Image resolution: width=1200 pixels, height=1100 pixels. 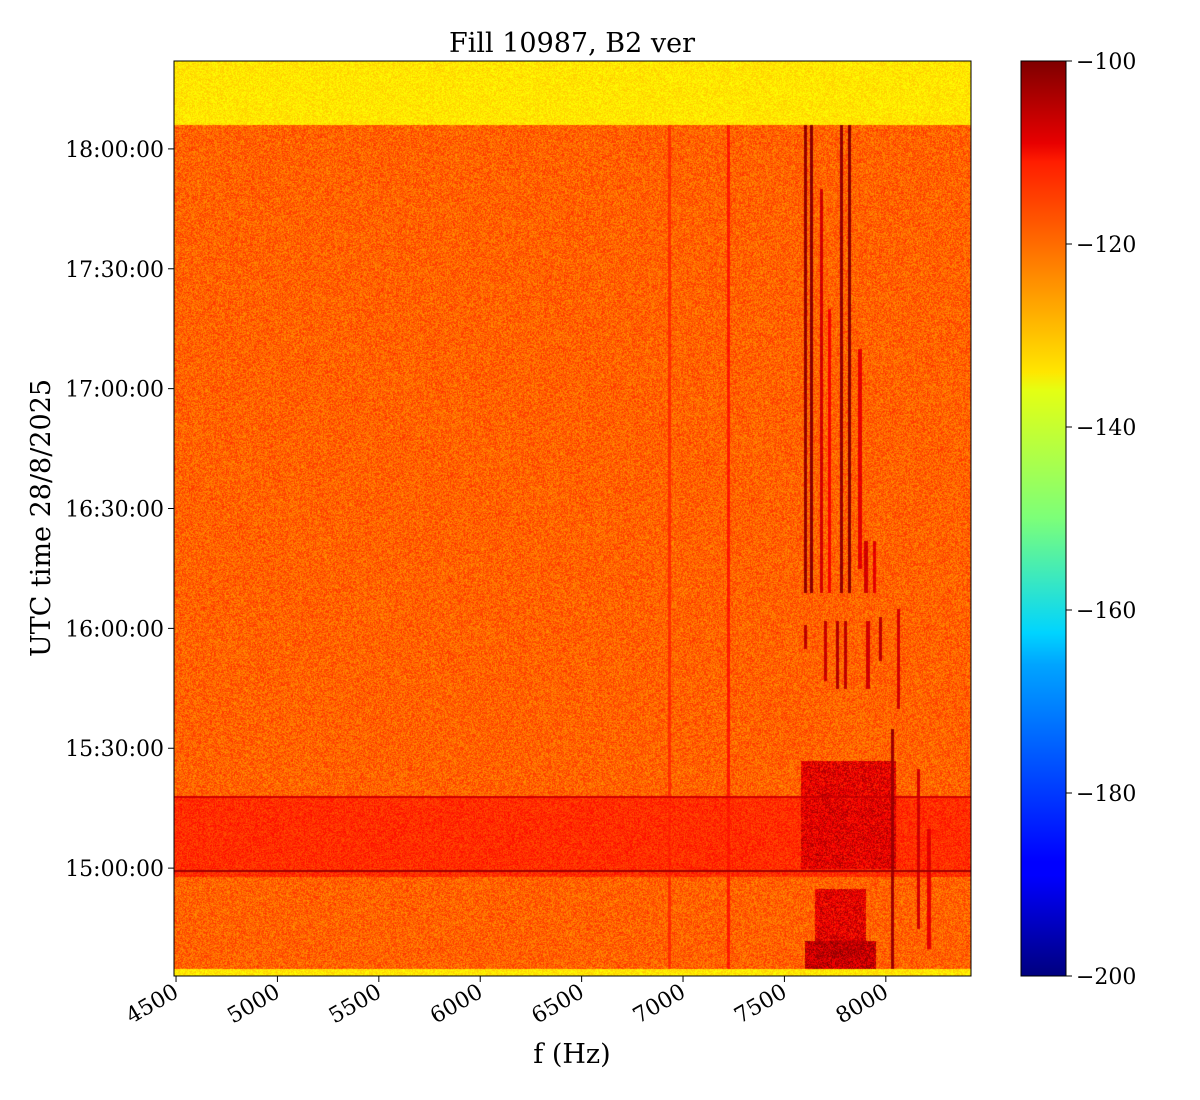 I want to click on x-tick-label: 6500, so click(x=558, y=1005).